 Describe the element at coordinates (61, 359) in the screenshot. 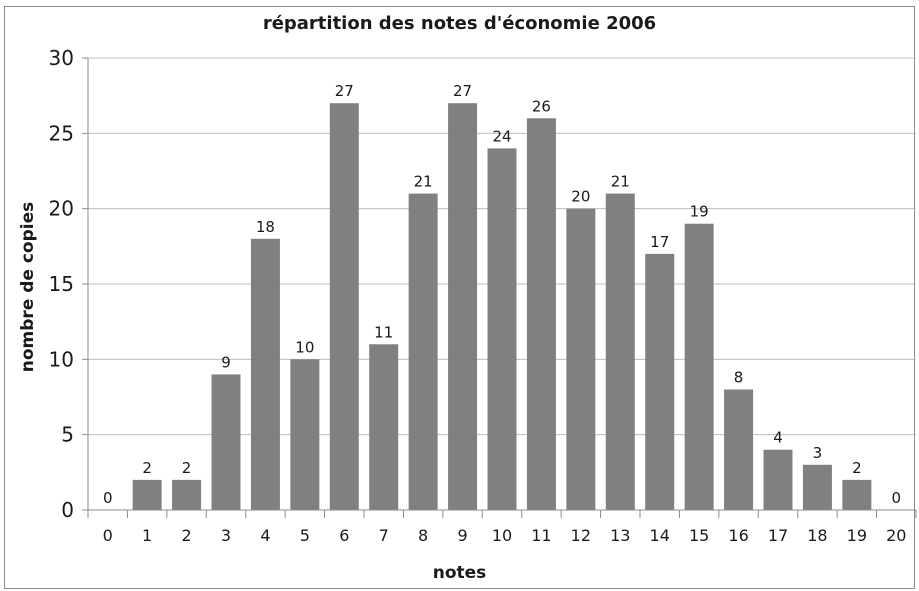

I see `y-tick-label: 10` at that location.